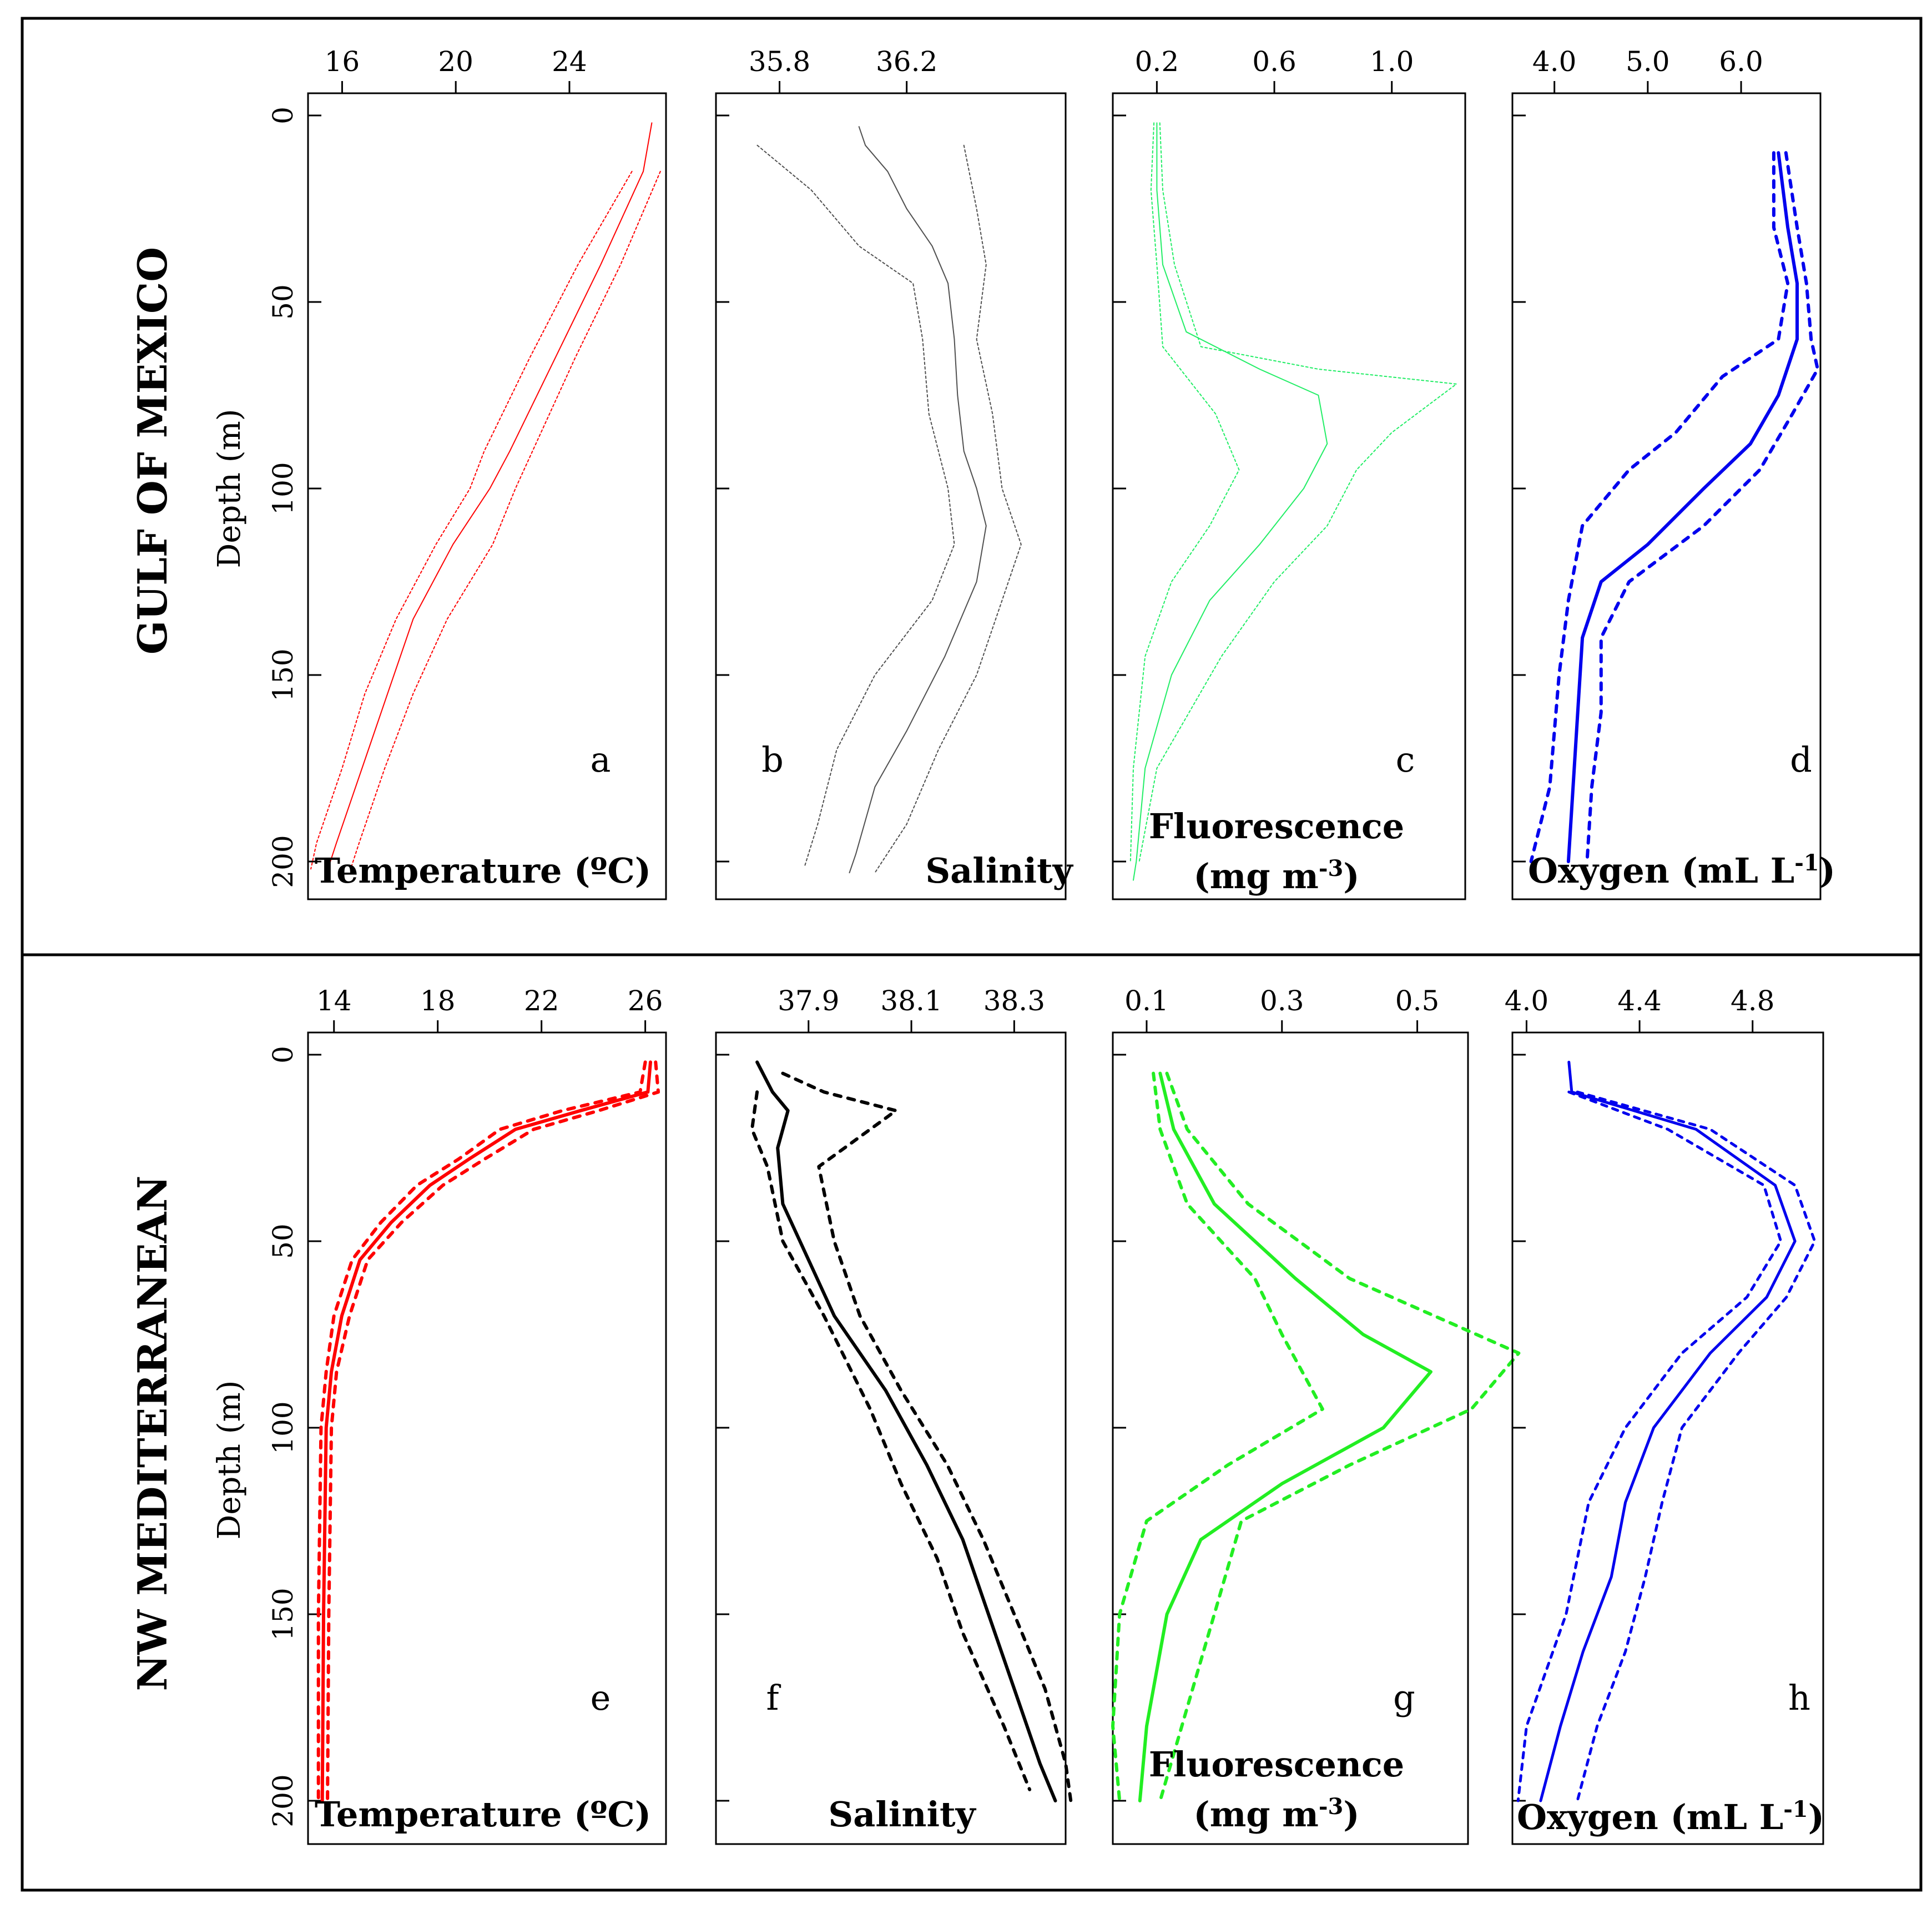  I want to click on panel-d-frame, so click(1666, 496).